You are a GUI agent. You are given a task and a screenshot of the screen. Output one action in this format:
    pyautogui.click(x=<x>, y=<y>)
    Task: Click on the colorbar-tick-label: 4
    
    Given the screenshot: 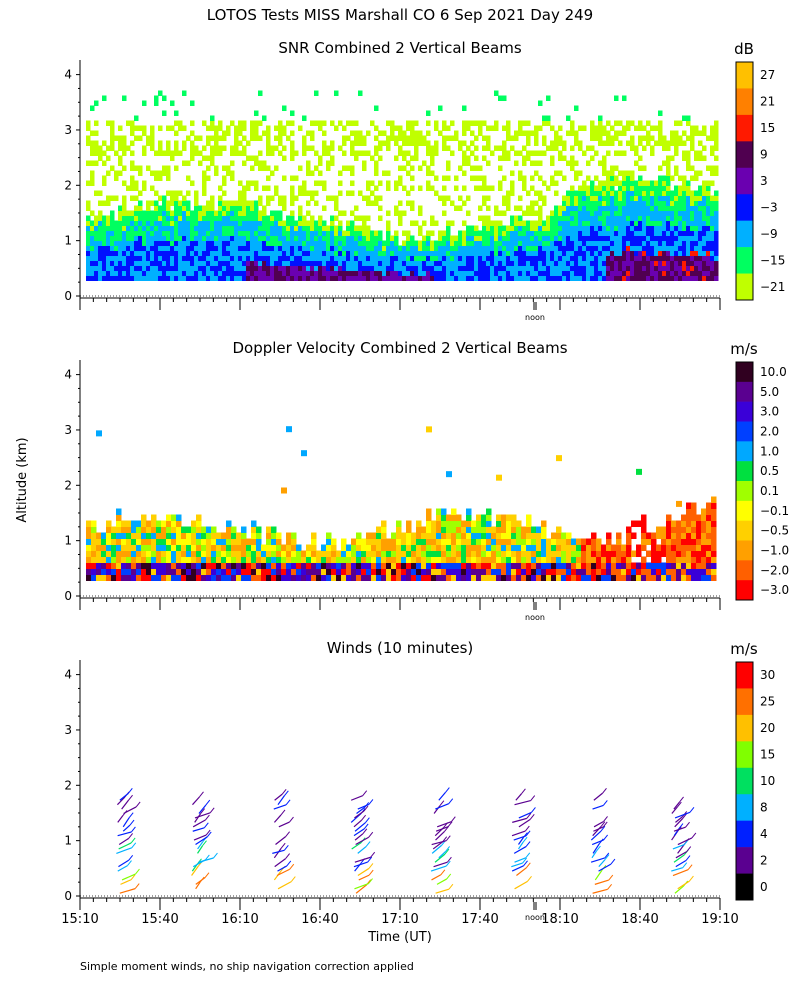 What is the action you would take?
    pyautogui.click(x=764, y=834)
    